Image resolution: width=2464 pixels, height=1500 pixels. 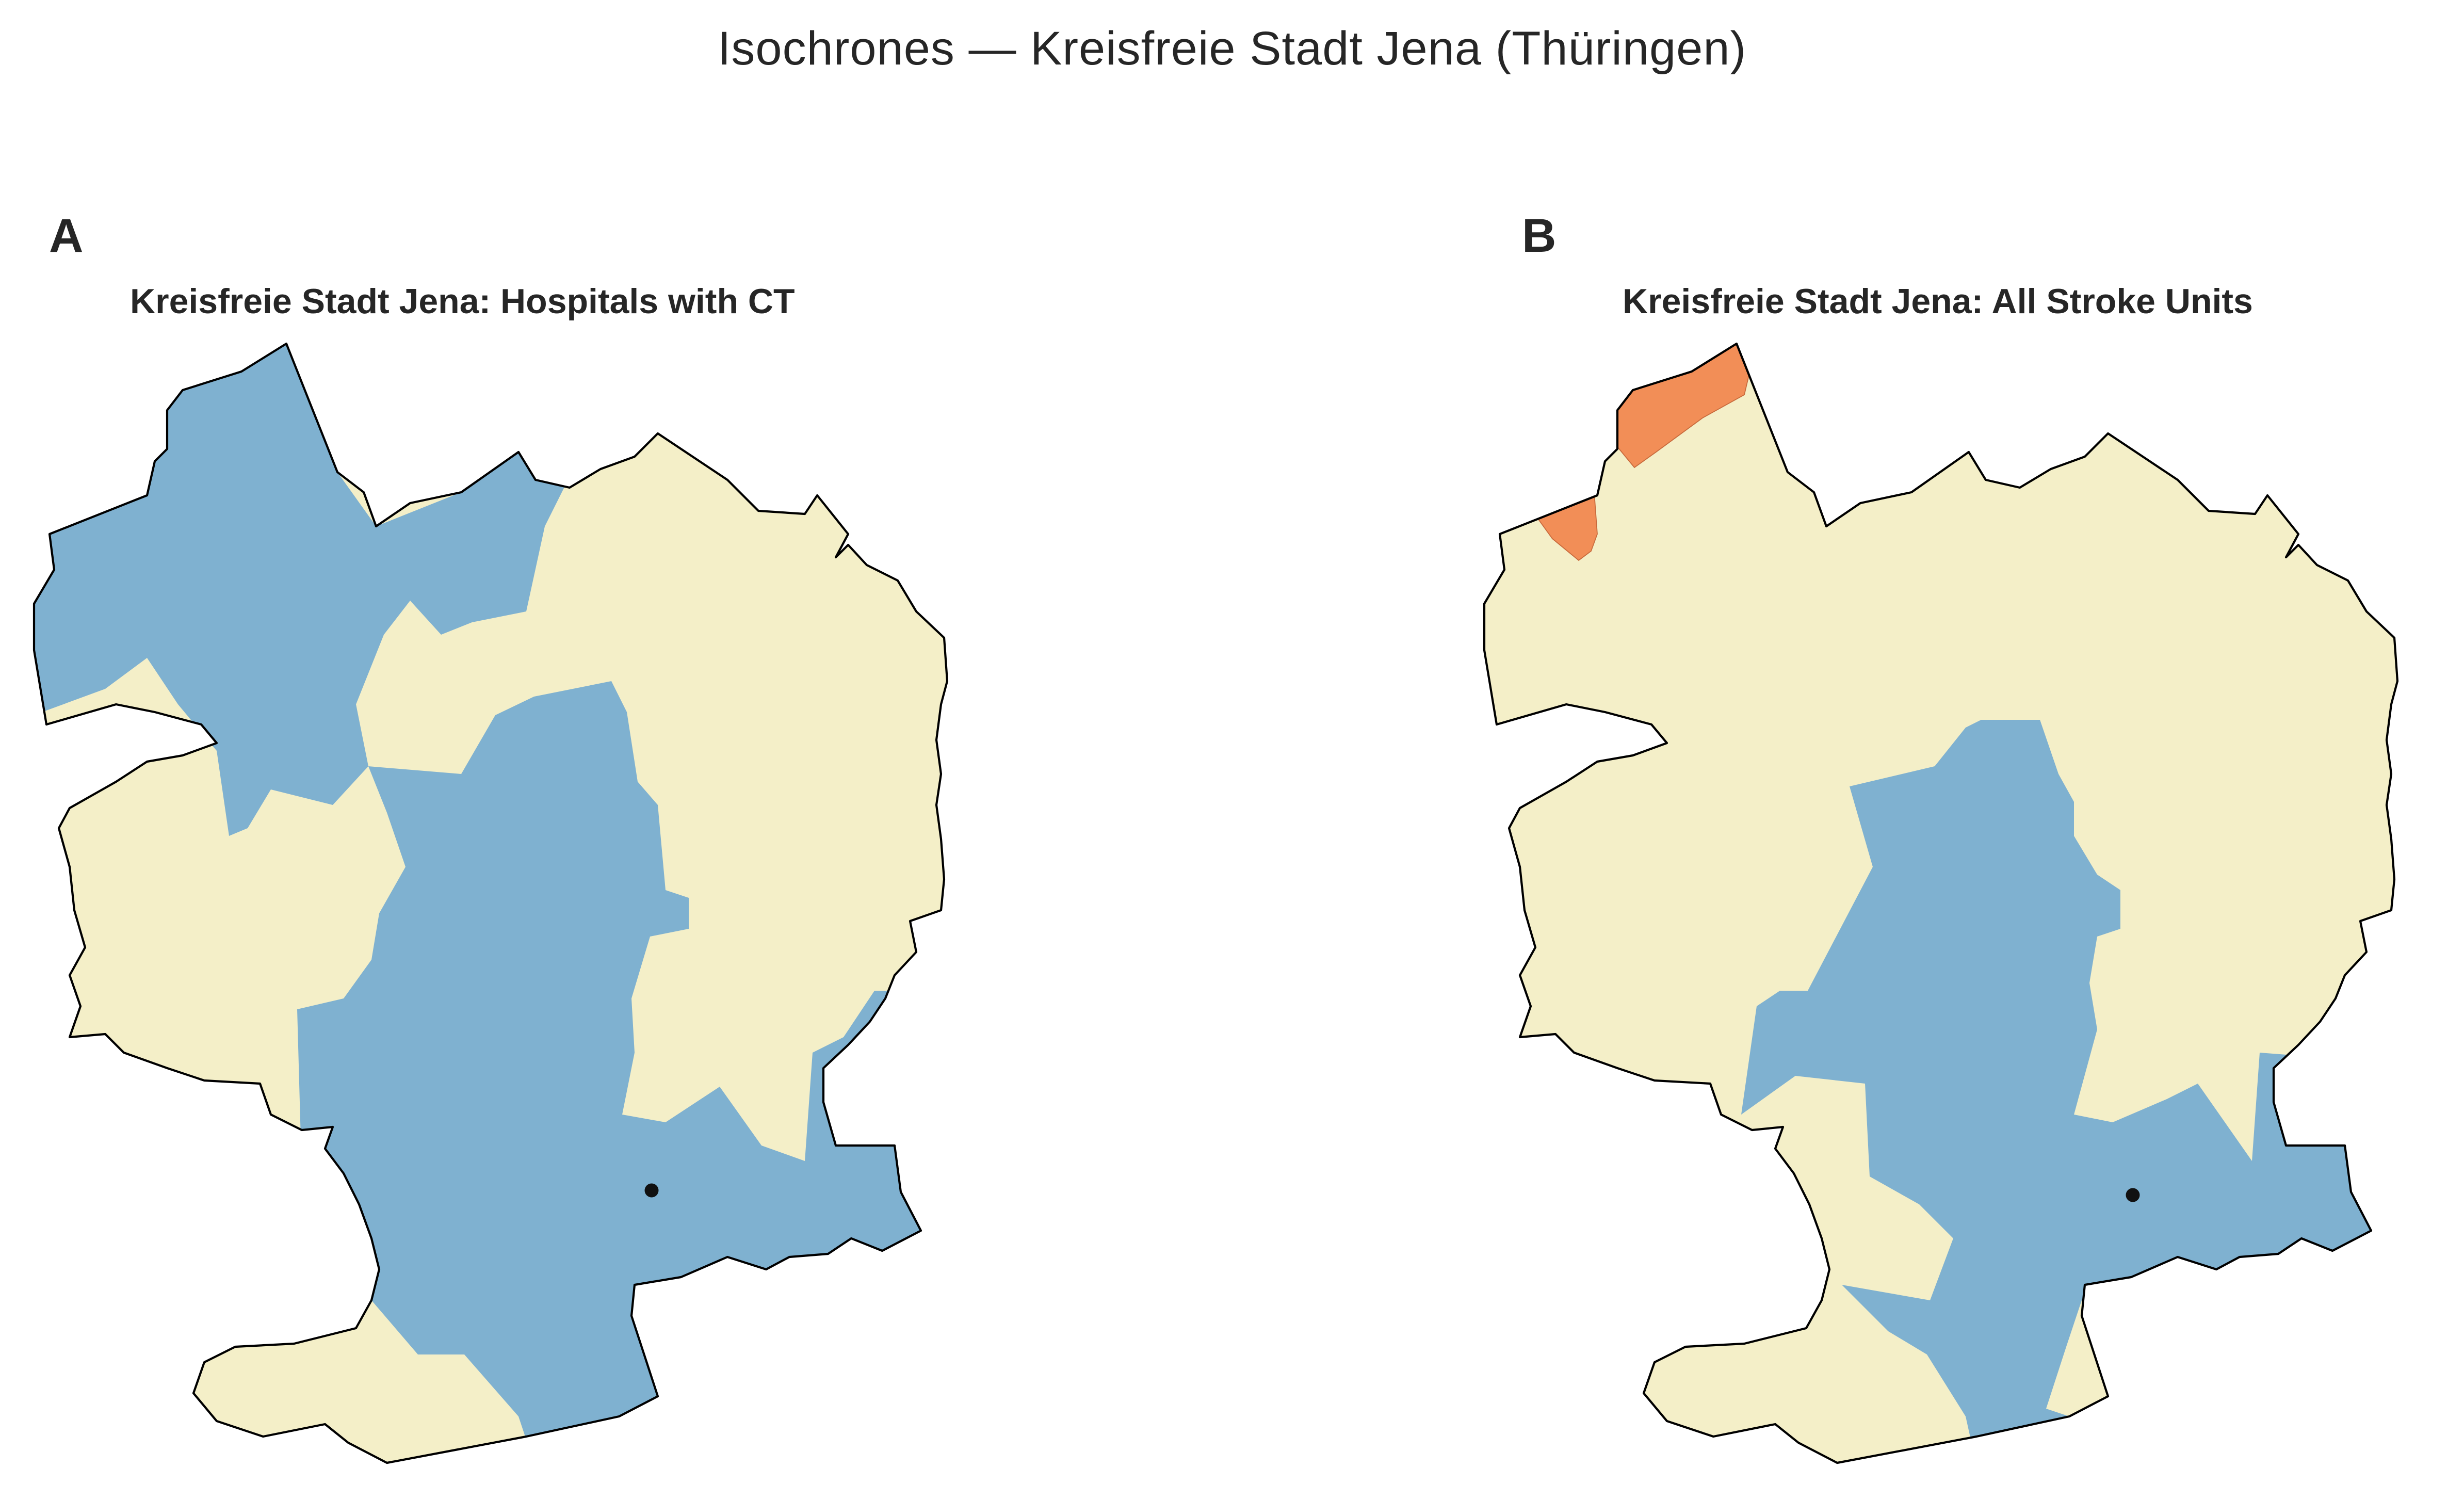 What do you see at coordinates (66, 236) in the screenshot?
I see `panel-a-letter: A` at bounding box center [66, 236].